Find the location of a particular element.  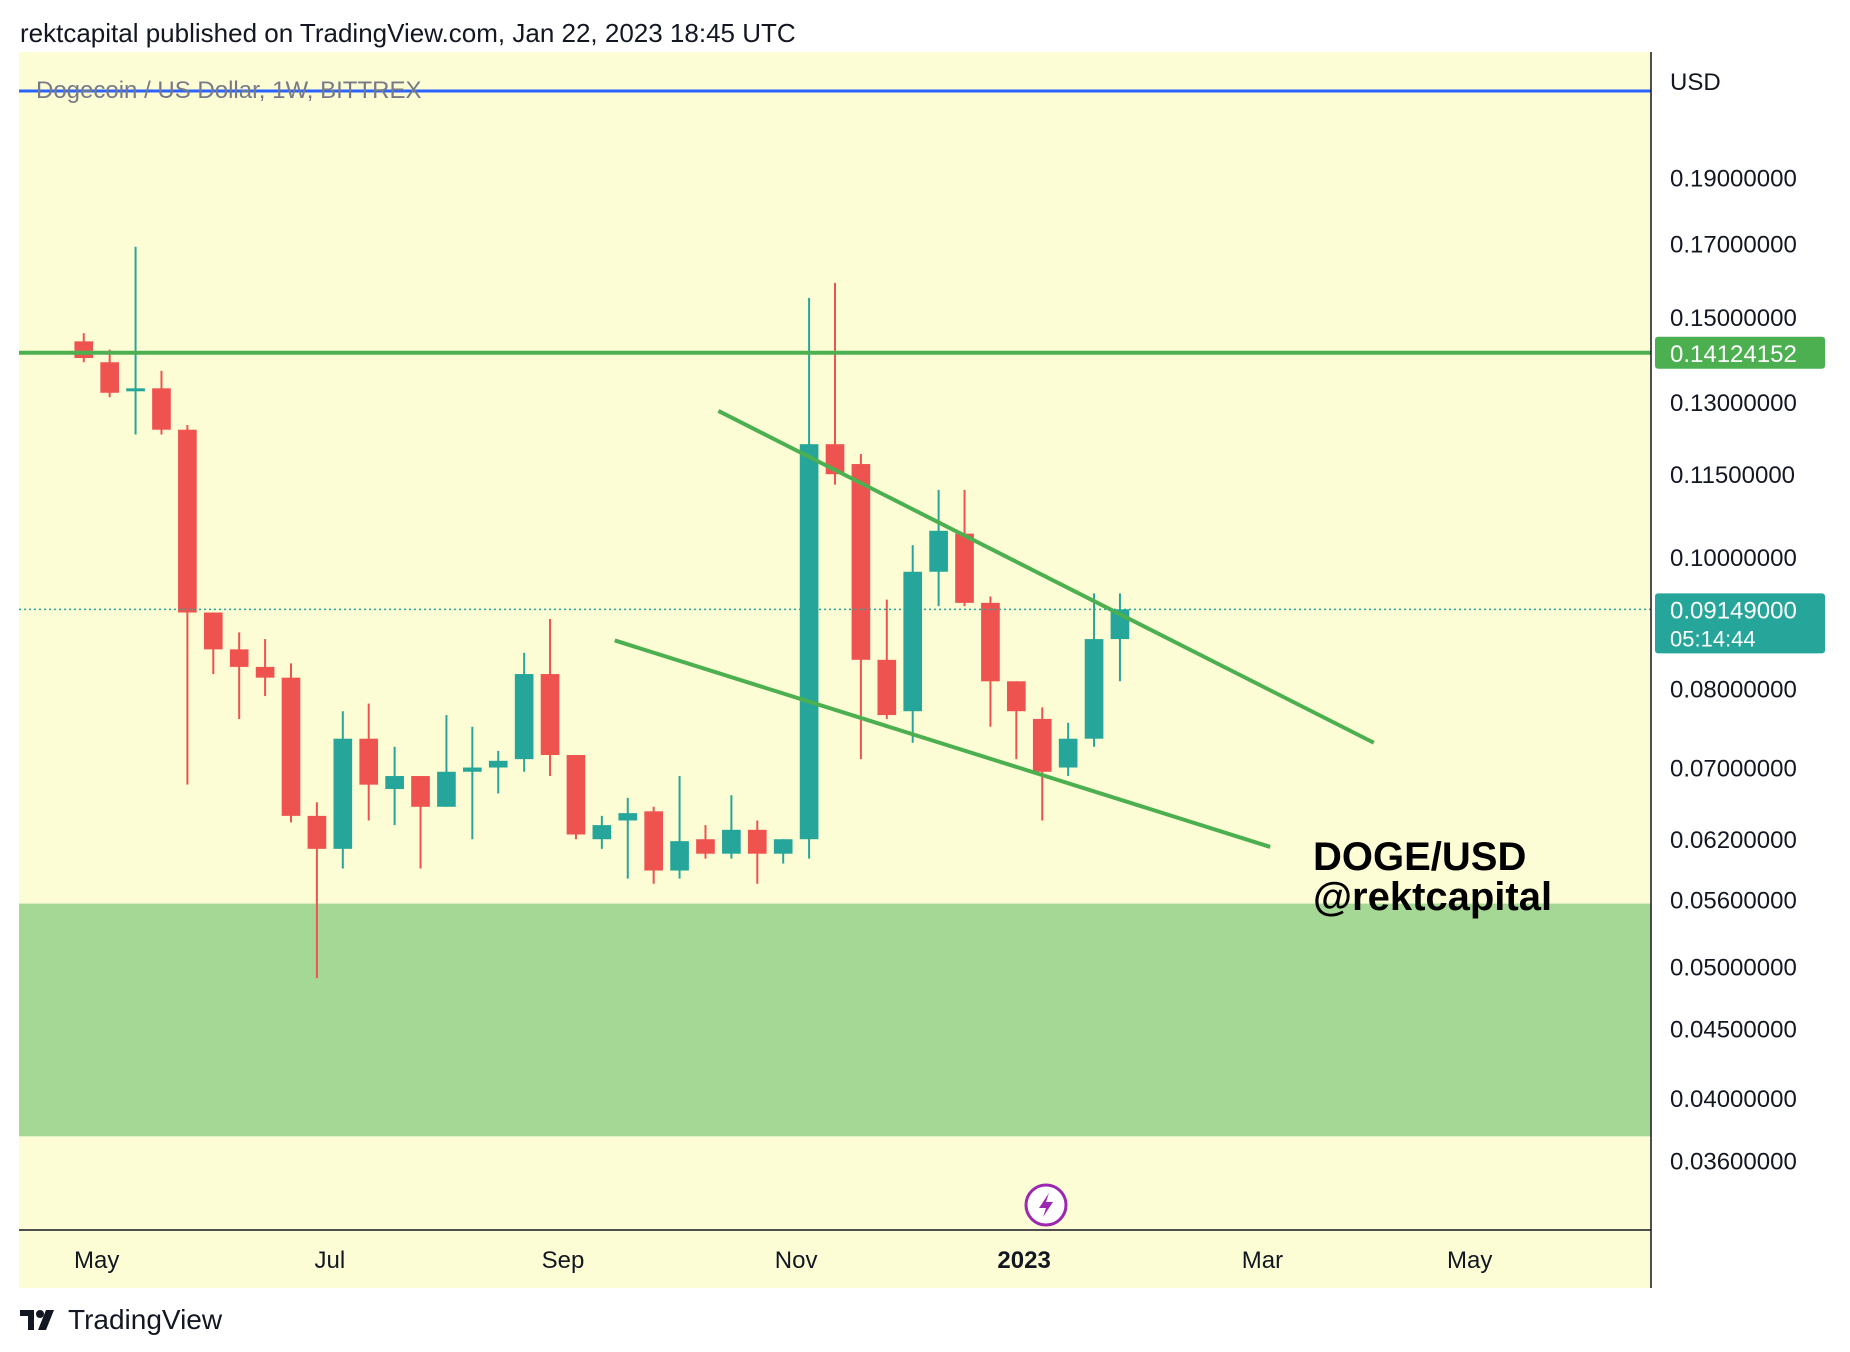

y-tick-label: 0.10000000 is located at coordinates (1733, 558).